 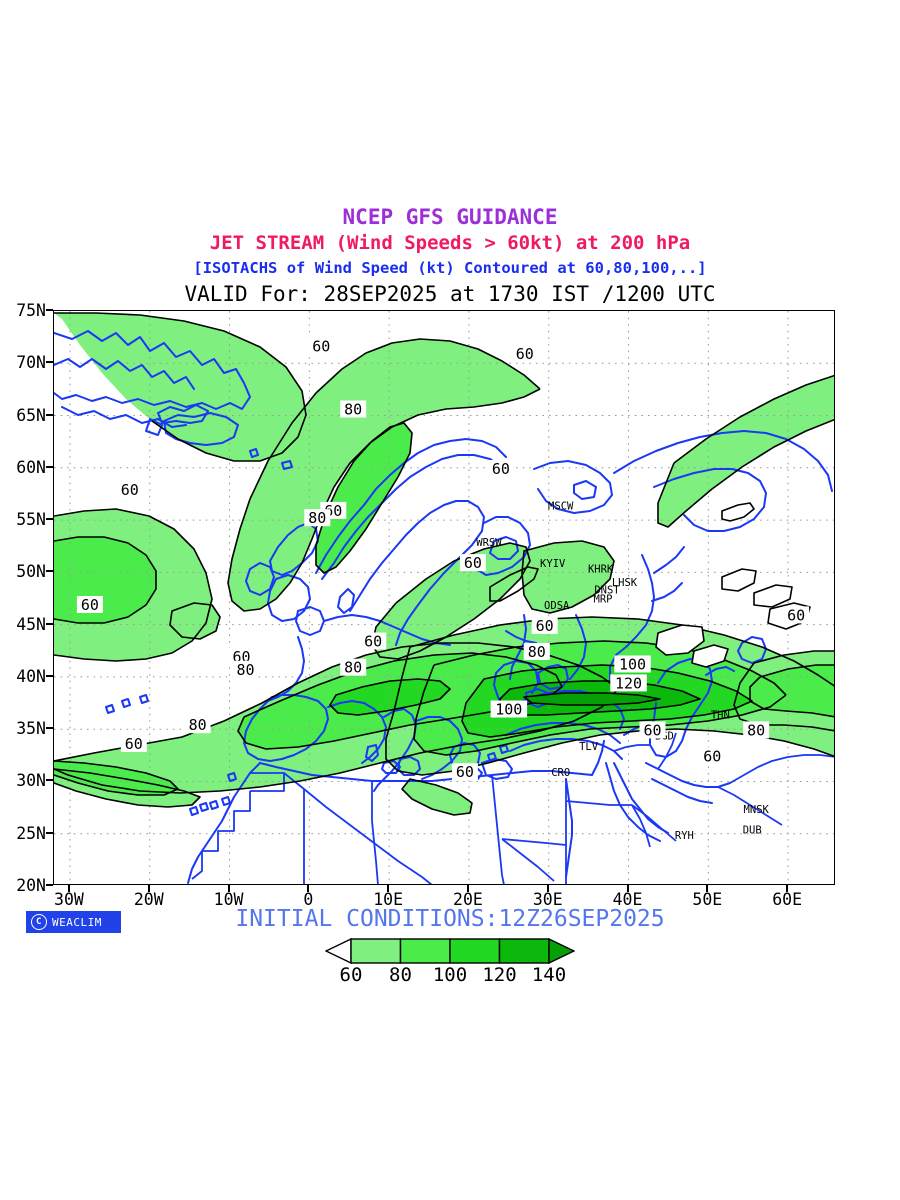 I want to click on country-borders, so click(x=512, y=808).